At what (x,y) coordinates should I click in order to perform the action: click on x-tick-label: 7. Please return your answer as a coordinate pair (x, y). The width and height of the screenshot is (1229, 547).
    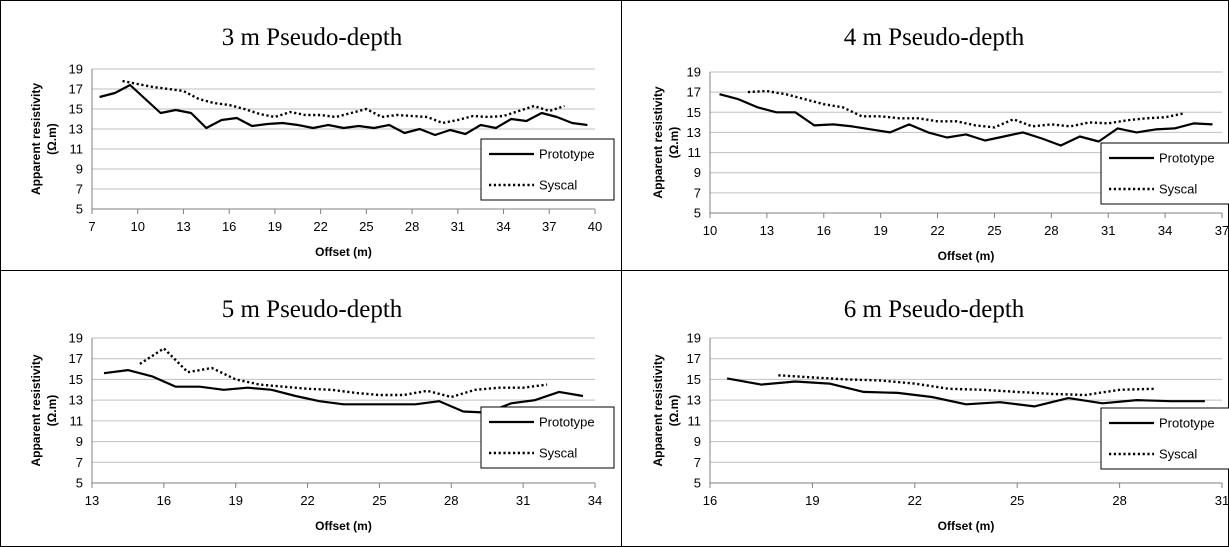
    Looking at the image, I should click on (91, 226).